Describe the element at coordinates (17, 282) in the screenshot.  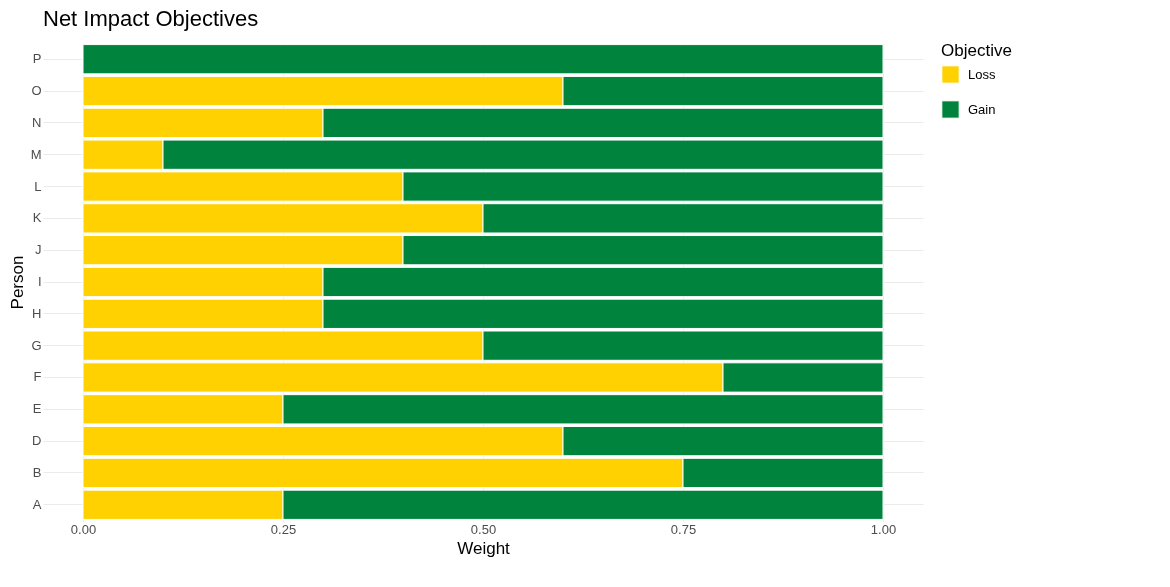
I see `y-axis-title: Person` at that location.